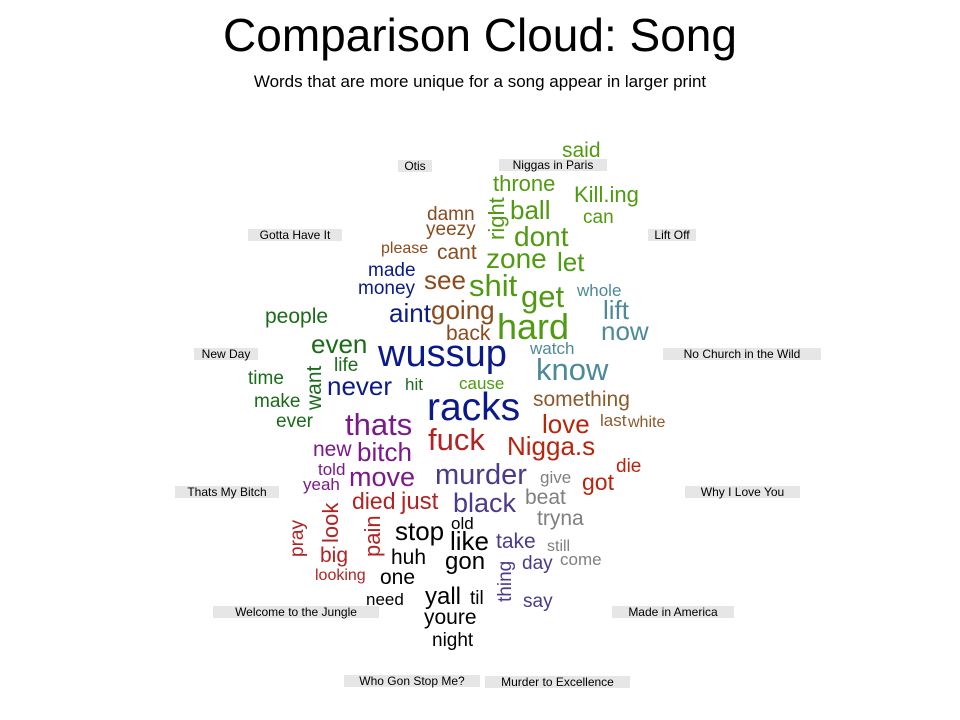 The height and width of the screenshot is (720, 960). I want to click on word-back: back, so click(468, 333).